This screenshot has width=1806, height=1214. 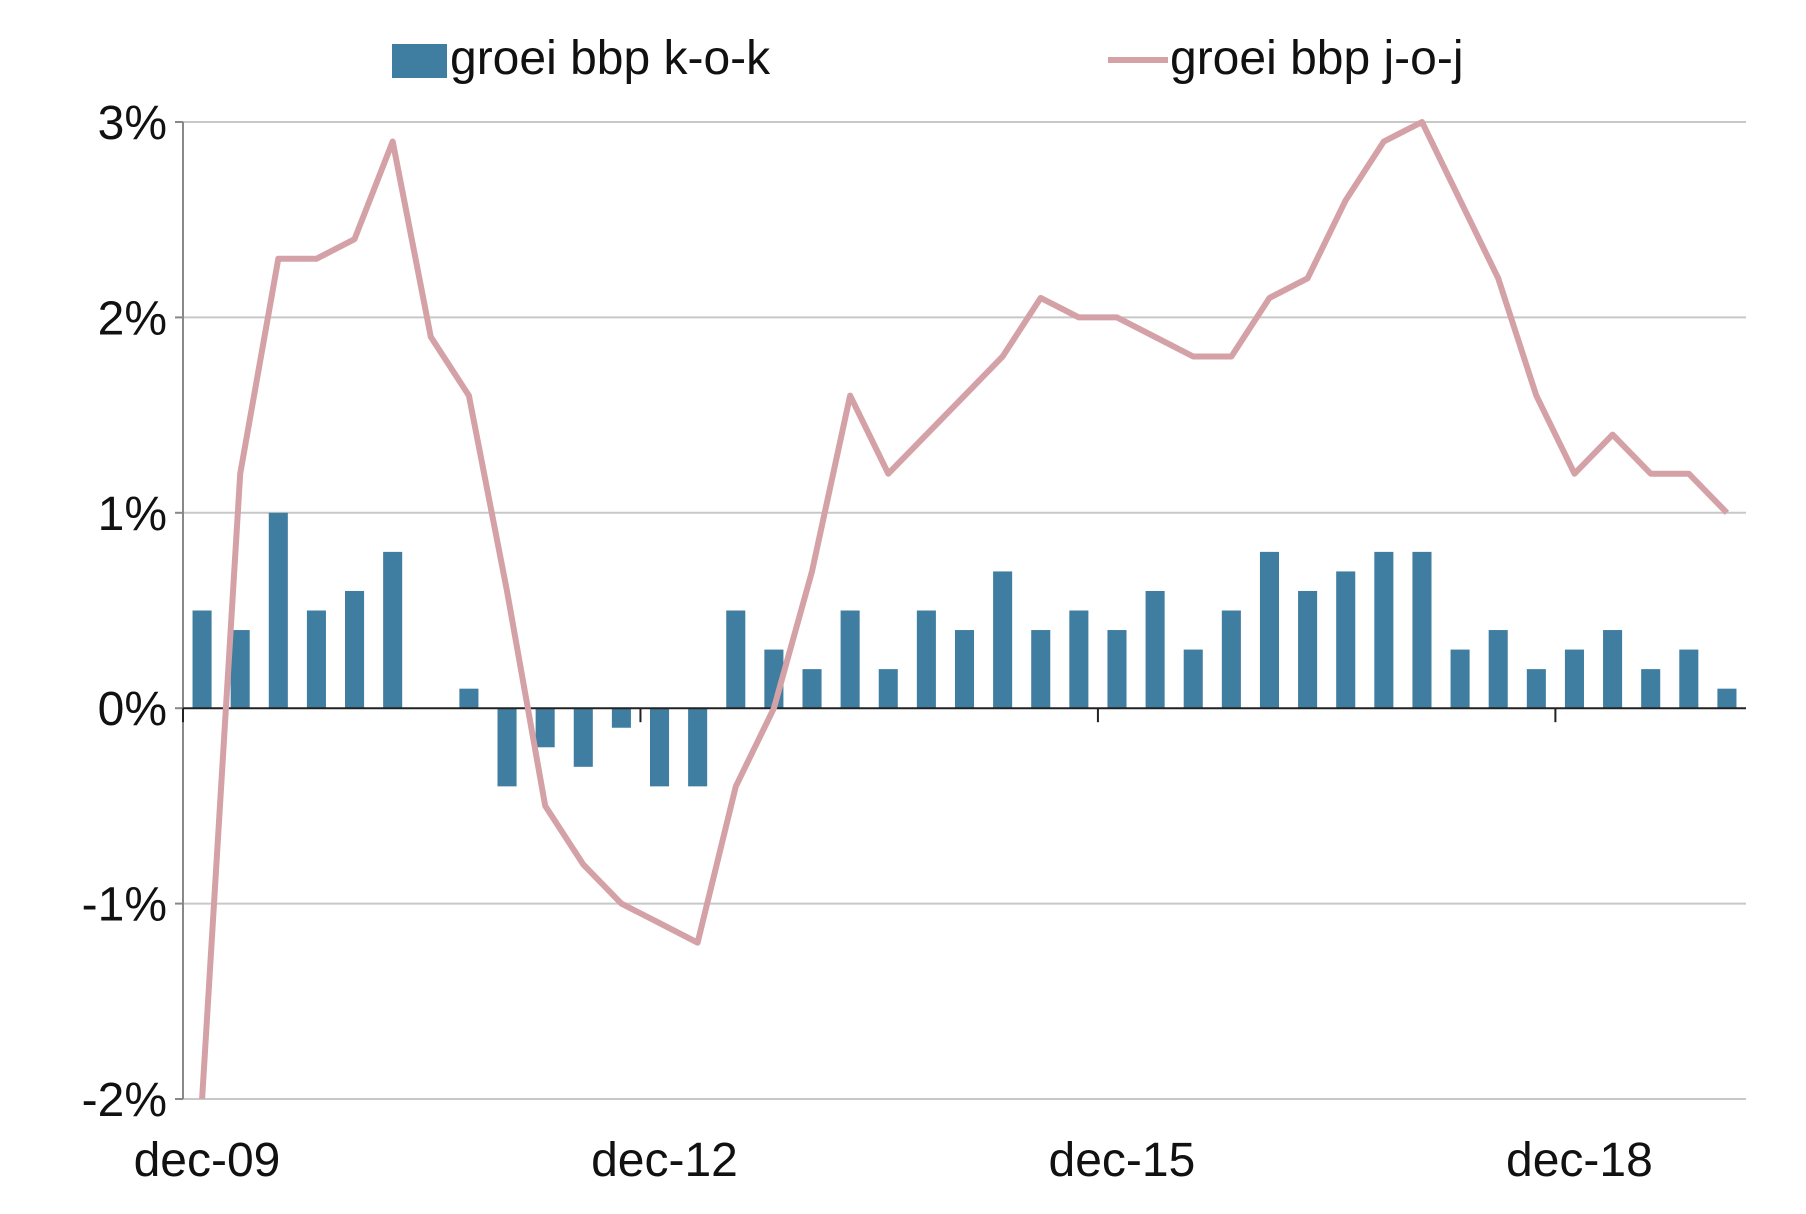 What do you see at coordinates (132, 709) in the screenshot?
I see `y-tick-label: 0%` at bounding box center [132, 709].